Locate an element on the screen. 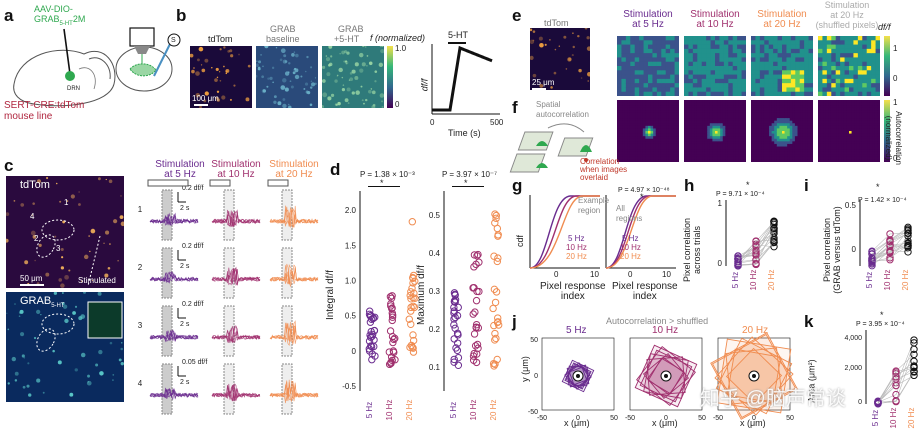 The height and width of the screenshot is (433, 919). d-point-max is located at coordinates (457, 315).